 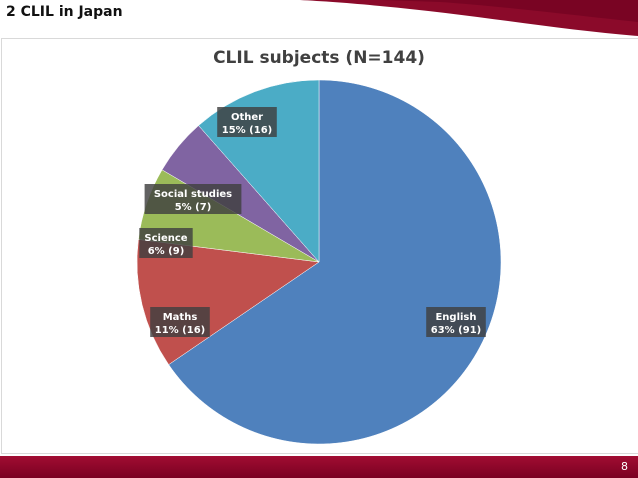 What do you see at coordinates (193, 207) in the screenshot?
I see `data-label-value: 5% (7)` at bounding box center [193, 207].